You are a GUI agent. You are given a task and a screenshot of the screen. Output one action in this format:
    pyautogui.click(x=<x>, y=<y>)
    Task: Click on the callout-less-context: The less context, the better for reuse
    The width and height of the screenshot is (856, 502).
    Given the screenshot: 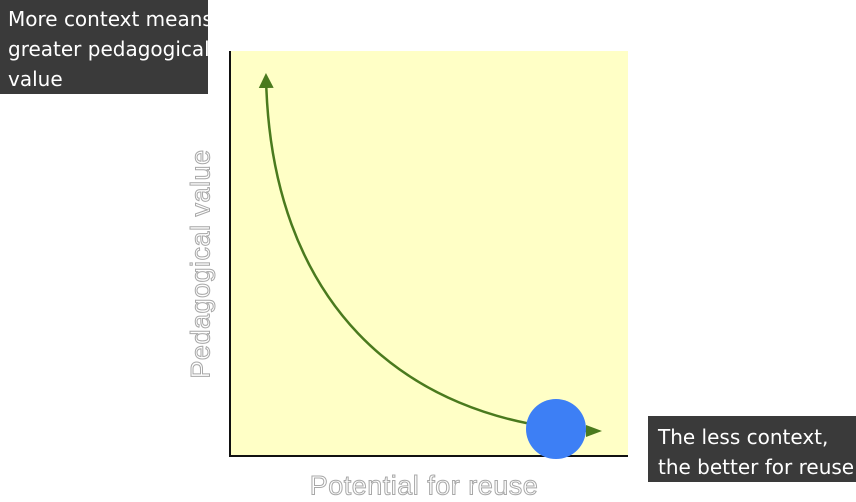 What is the action you would take?
    pyautogui.click(x=752, y=449)
    